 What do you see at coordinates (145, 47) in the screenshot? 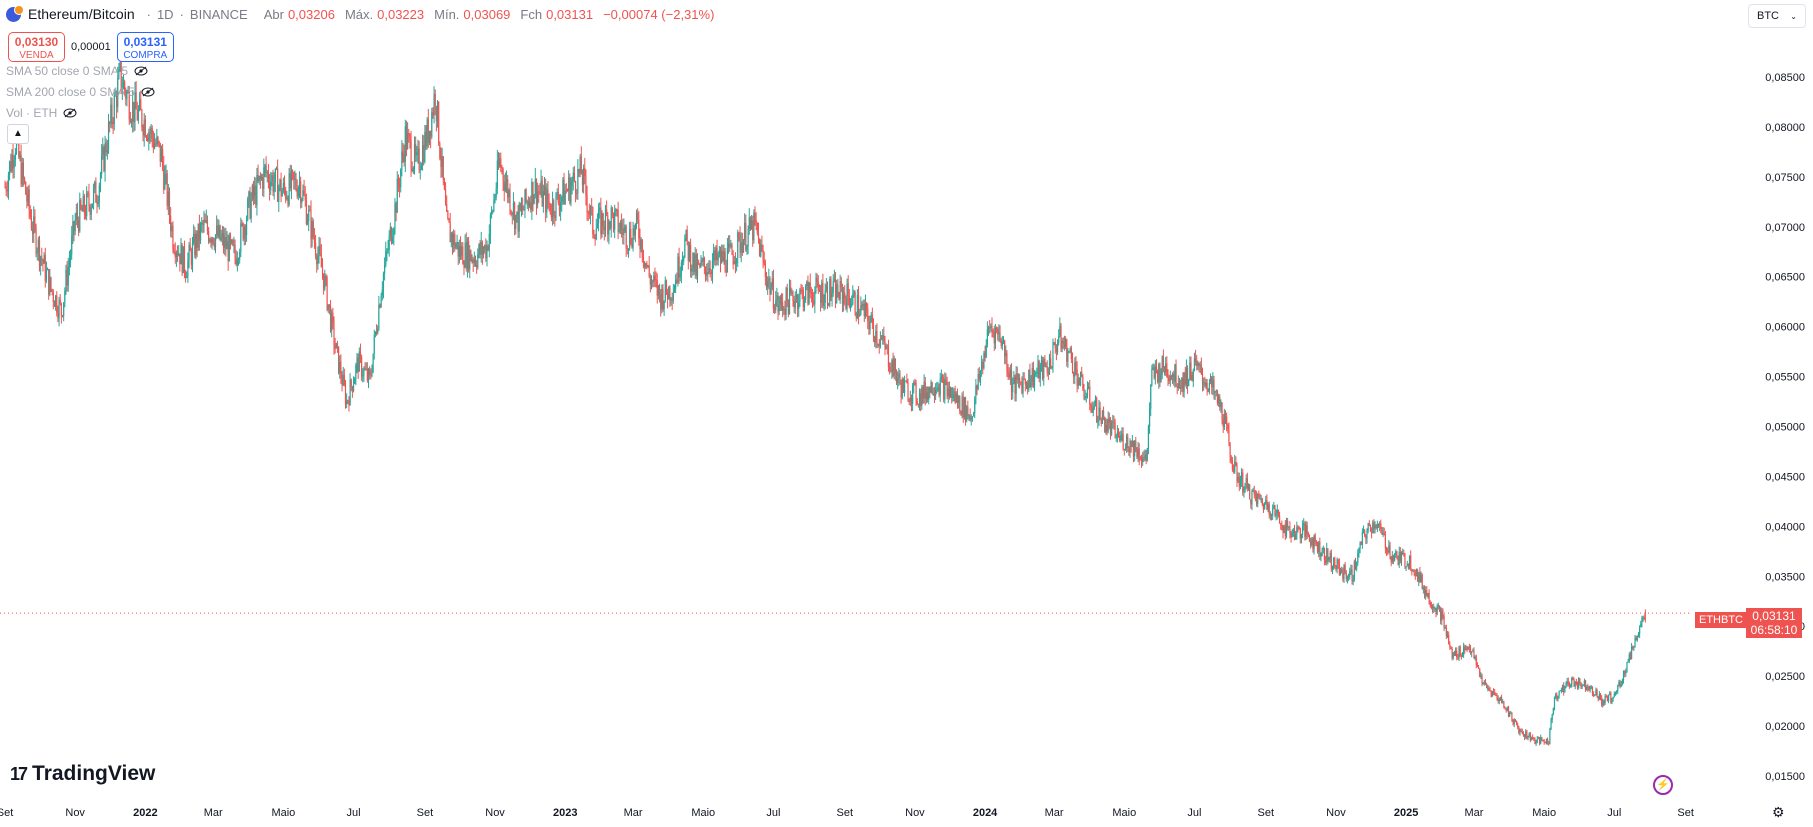
I see `buy-button: 0,03131 COMPRA` at bounding box center [145, 47].